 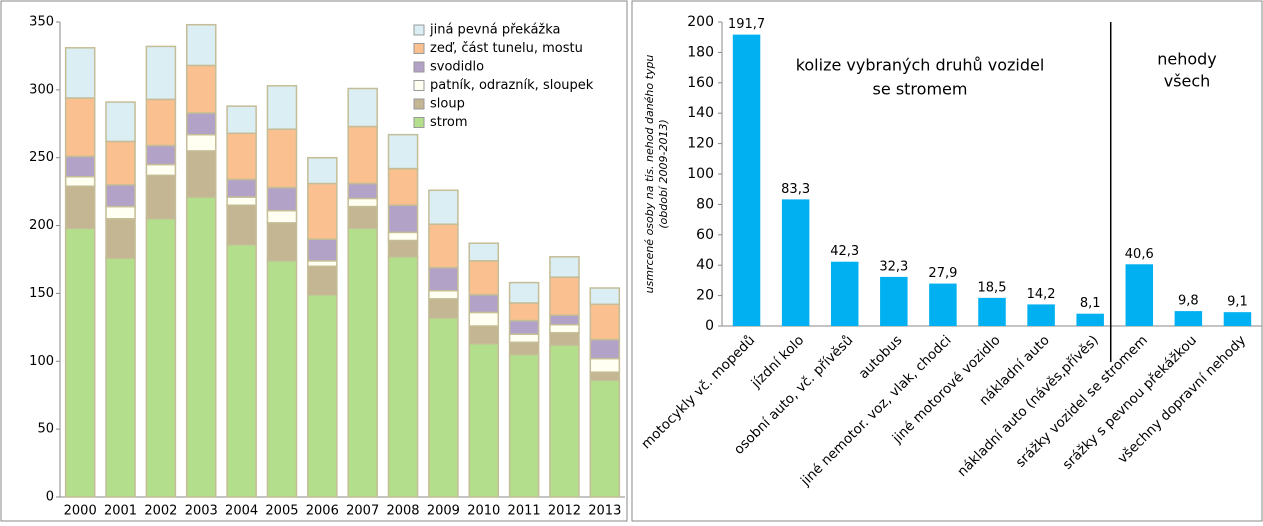 I want to click on value-label: 42,3, so click(x=844, y=251).